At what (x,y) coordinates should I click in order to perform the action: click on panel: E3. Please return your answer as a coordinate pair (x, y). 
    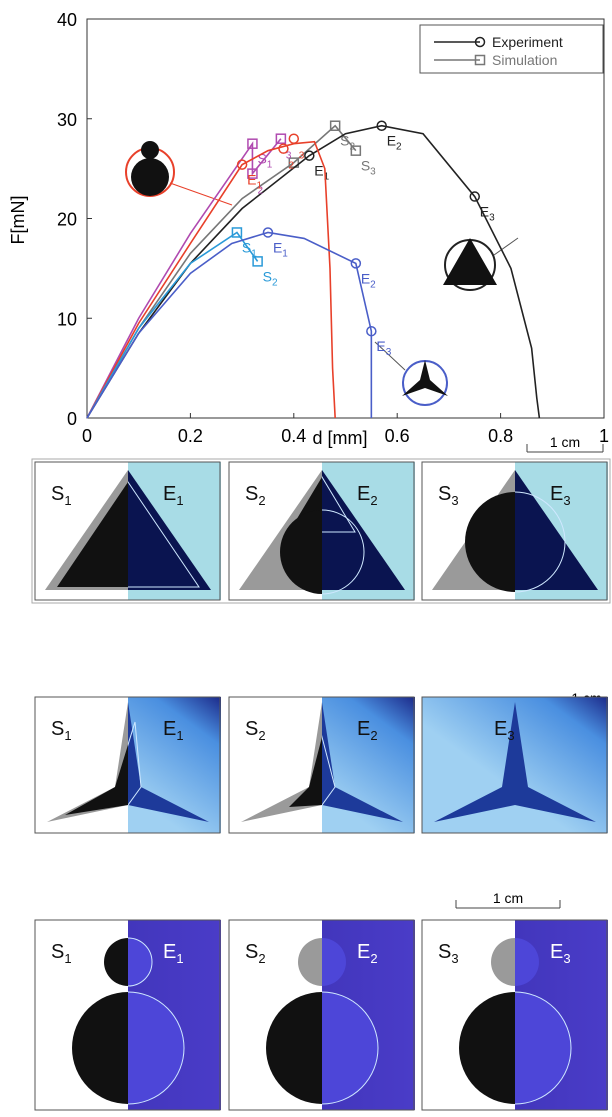
    Looking at the image, I should click on (514, 765).